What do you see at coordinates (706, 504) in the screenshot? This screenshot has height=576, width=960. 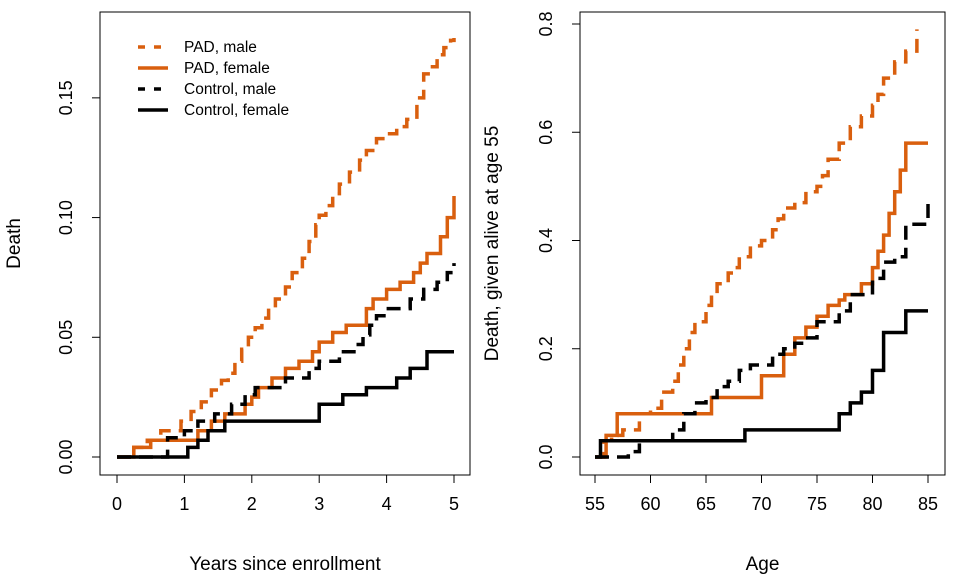 I see `x-tick-label: 65` at bounding box center [706, 504].